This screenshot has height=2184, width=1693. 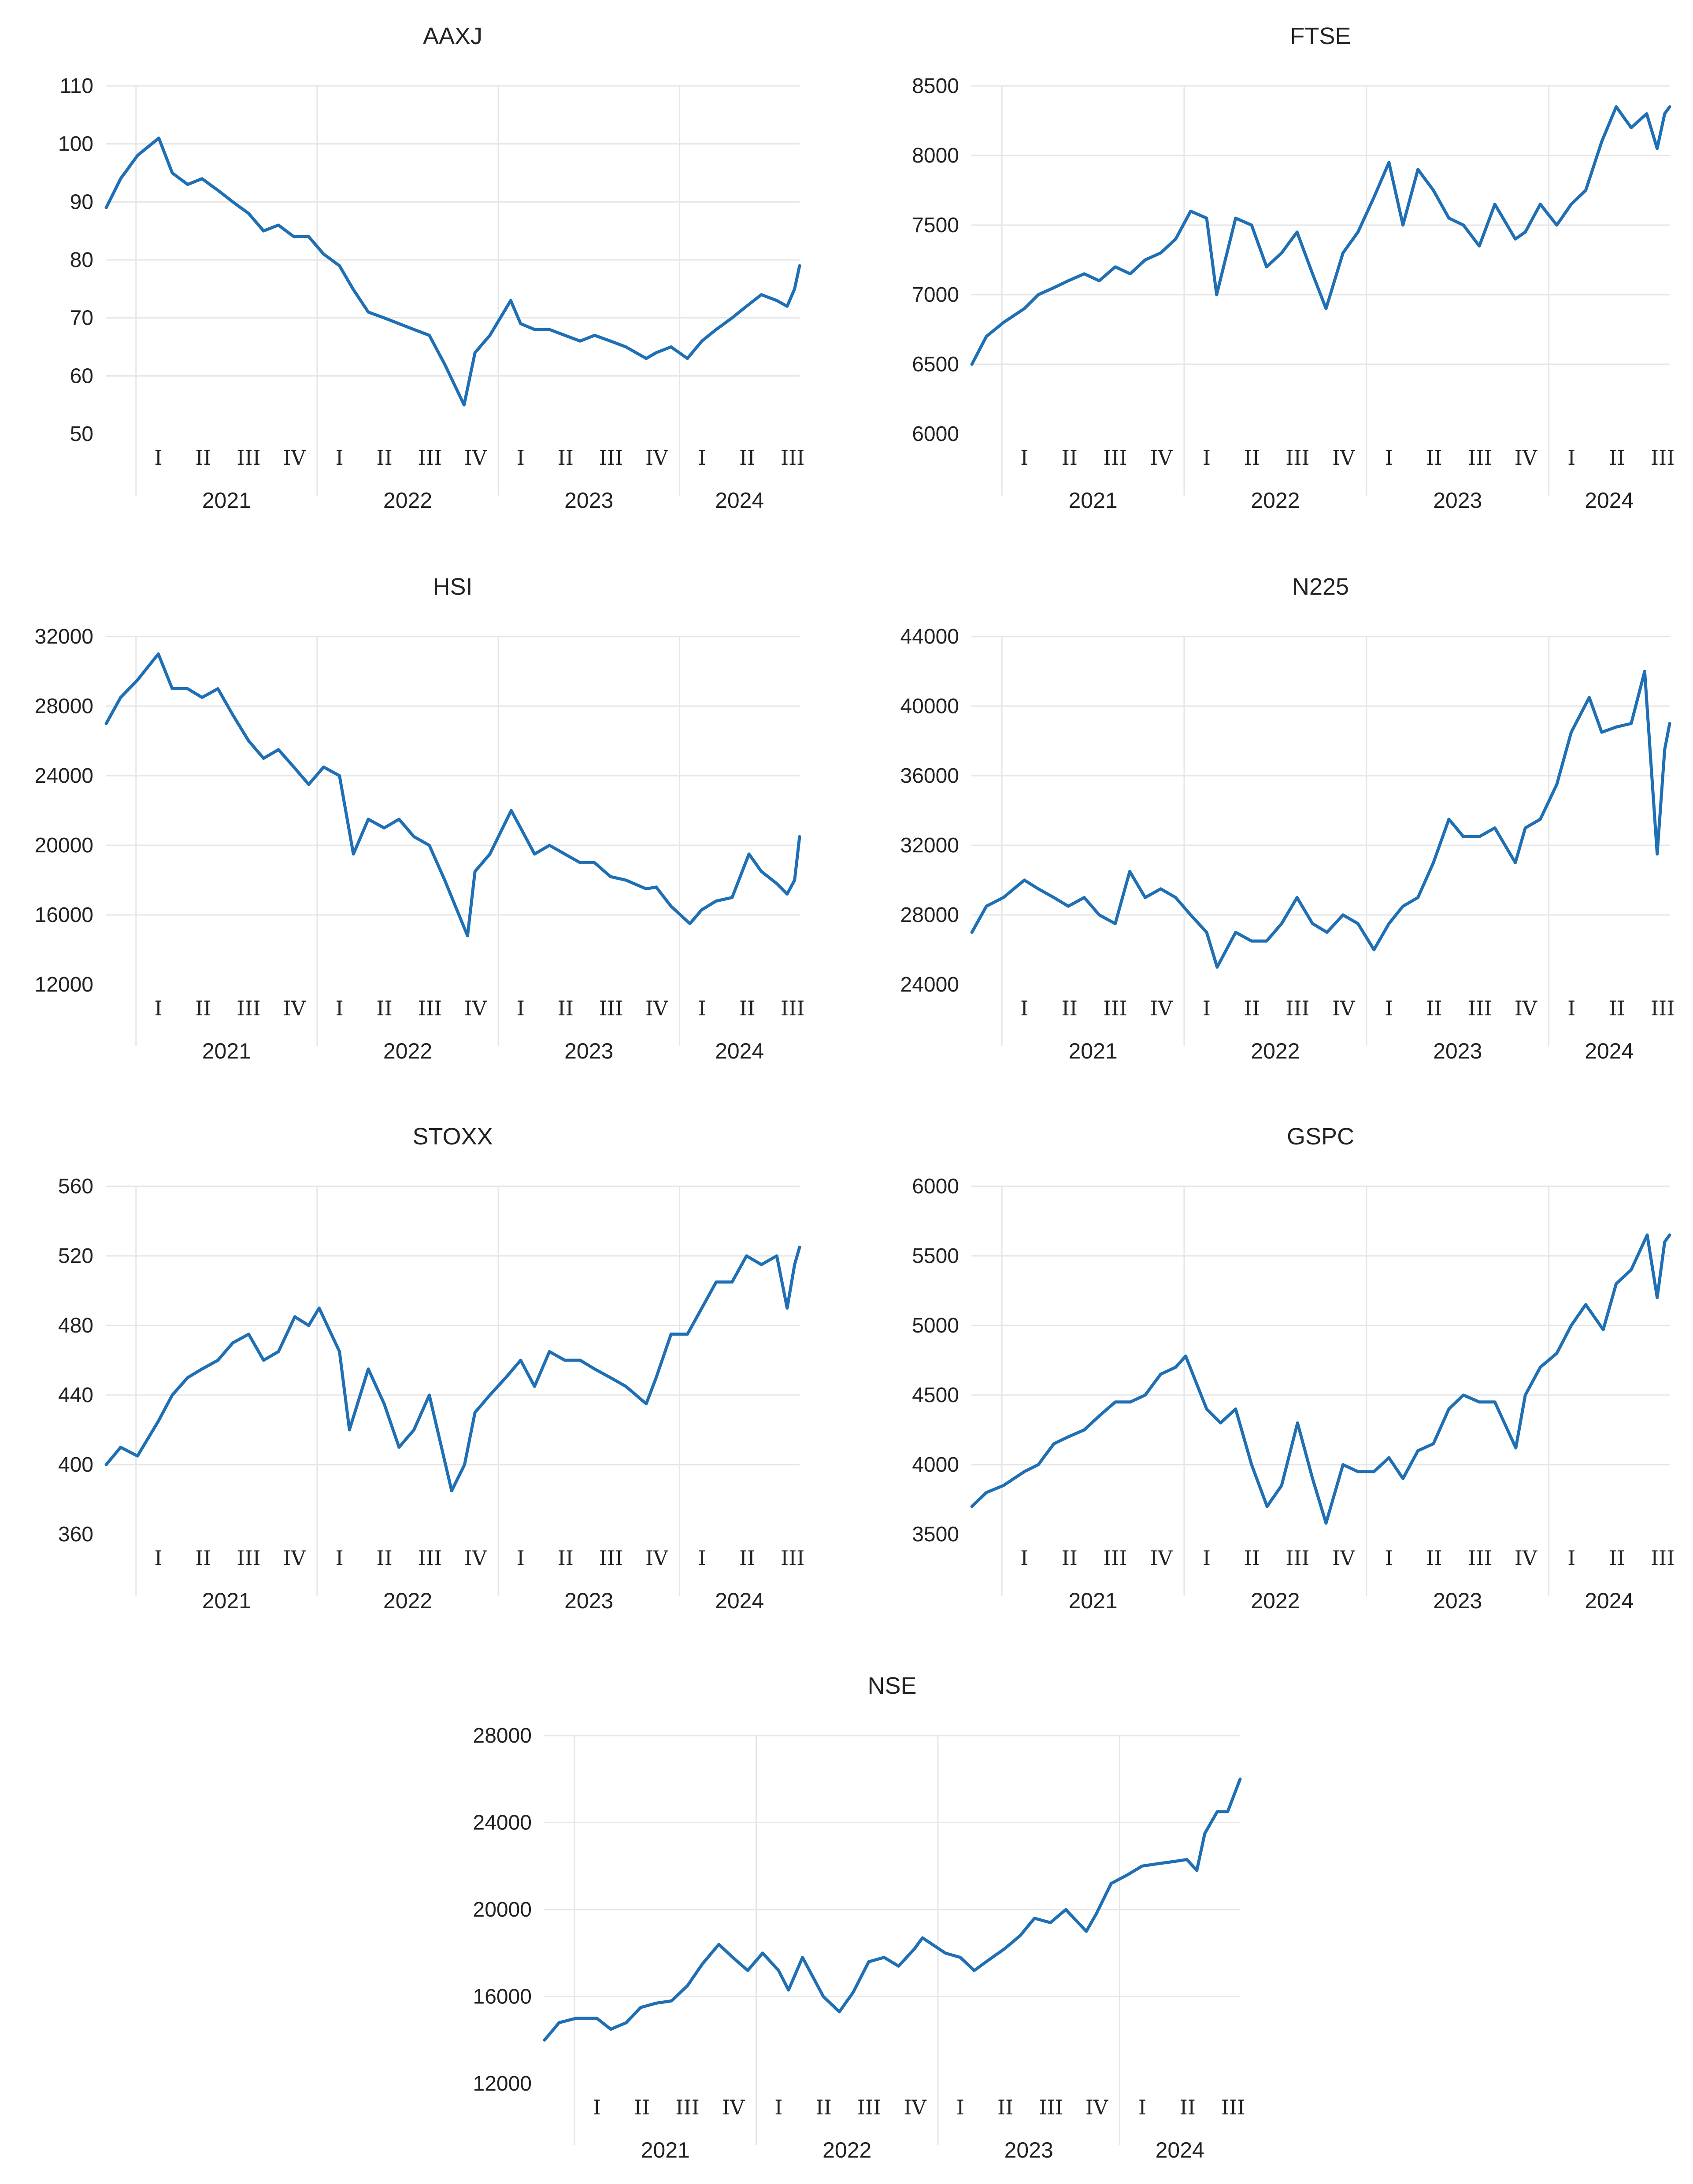 What do you see at coordinates (935, 1465) in the screenshot?
I see `y-tick-label: 4000` at bounding box center [935, 1465].